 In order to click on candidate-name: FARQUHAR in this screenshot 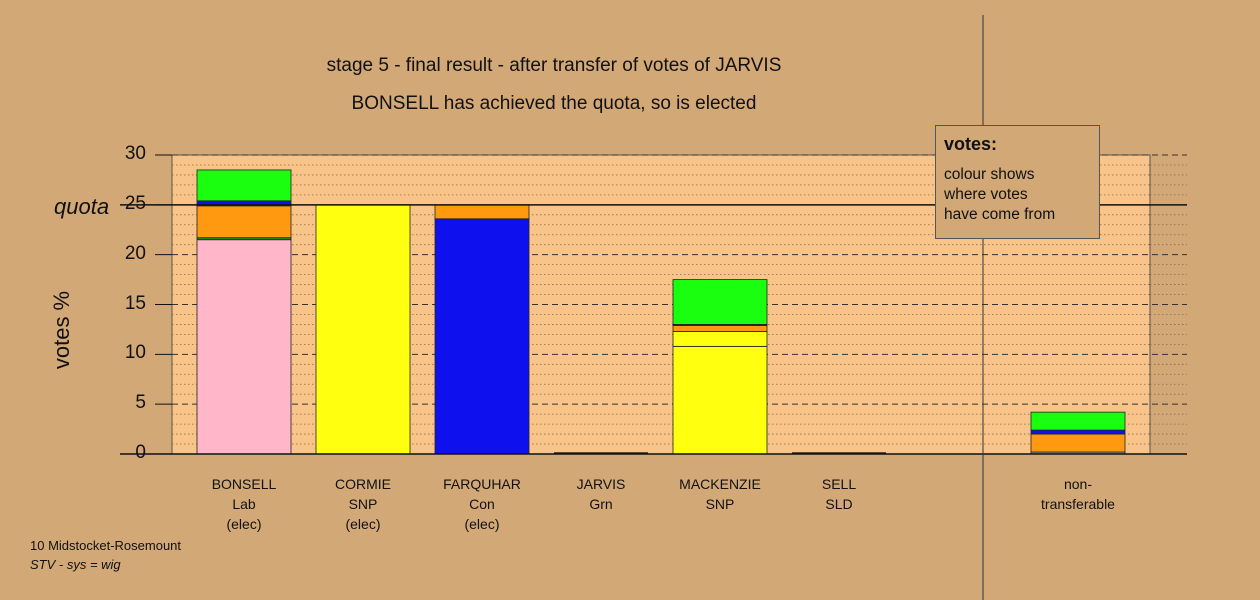, I will do `click(482, 484)`.